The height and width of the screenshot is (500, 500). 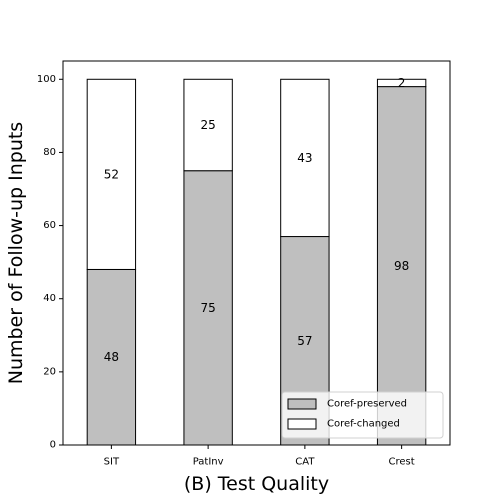 What do you see at coordinates (367, 404) in the screenshot?
I see `legend-label-coref-preserved: Coref-preserved` at bounding box center [367, 404].